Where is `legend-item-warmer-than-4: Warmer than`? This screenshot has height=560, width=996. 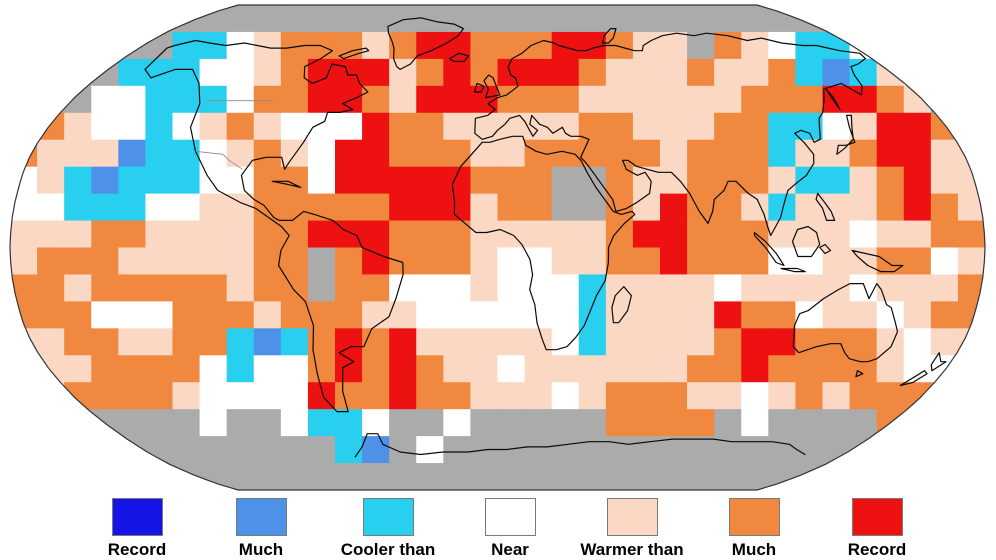 legend-item-warmer-than-4: Warmer than is located at coordinates (632, 529).